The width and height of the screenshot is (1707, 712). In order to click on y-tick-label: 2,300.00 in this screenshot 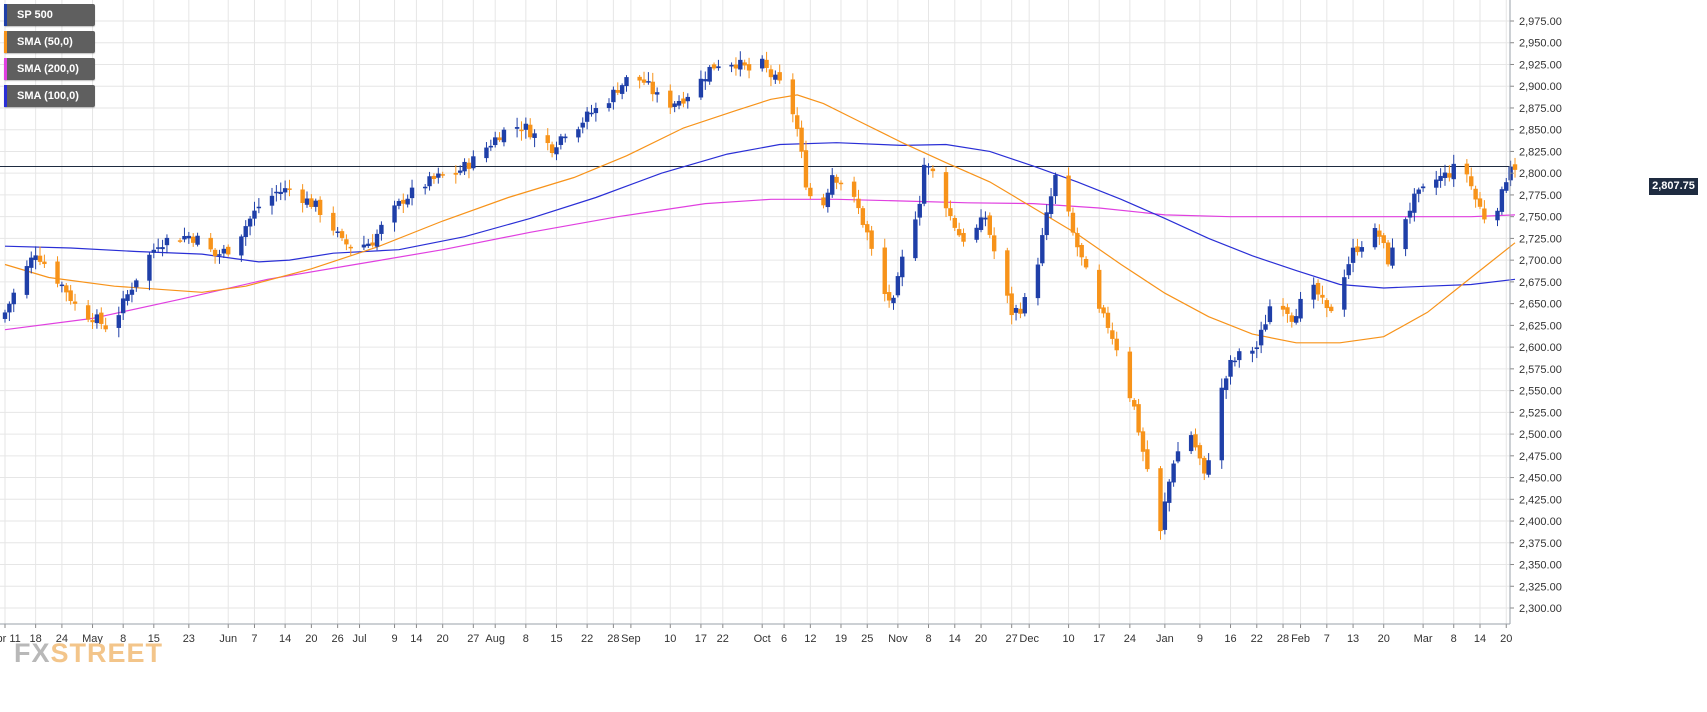, I will do `click(1540, 609)`.